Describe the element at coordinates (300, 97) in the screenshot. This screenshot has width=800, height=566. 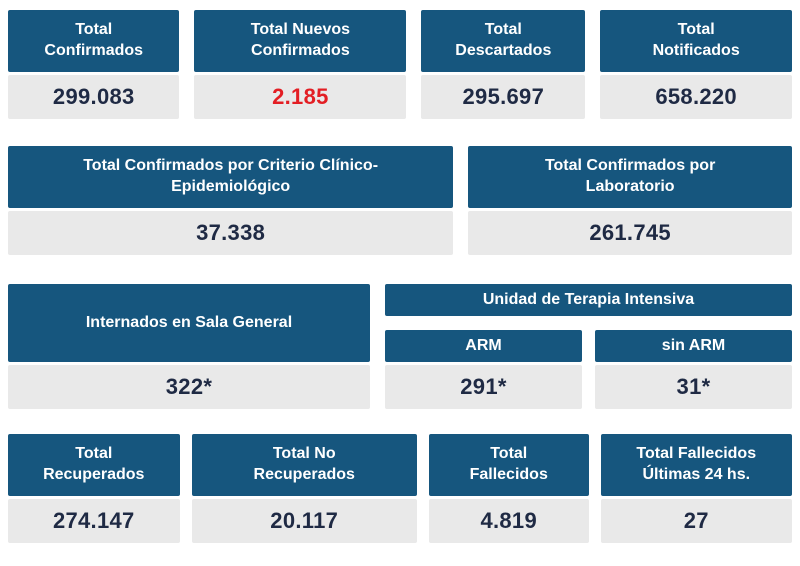
I see `stat-value-total-nuevos-confirmados: 2.185` at that location.